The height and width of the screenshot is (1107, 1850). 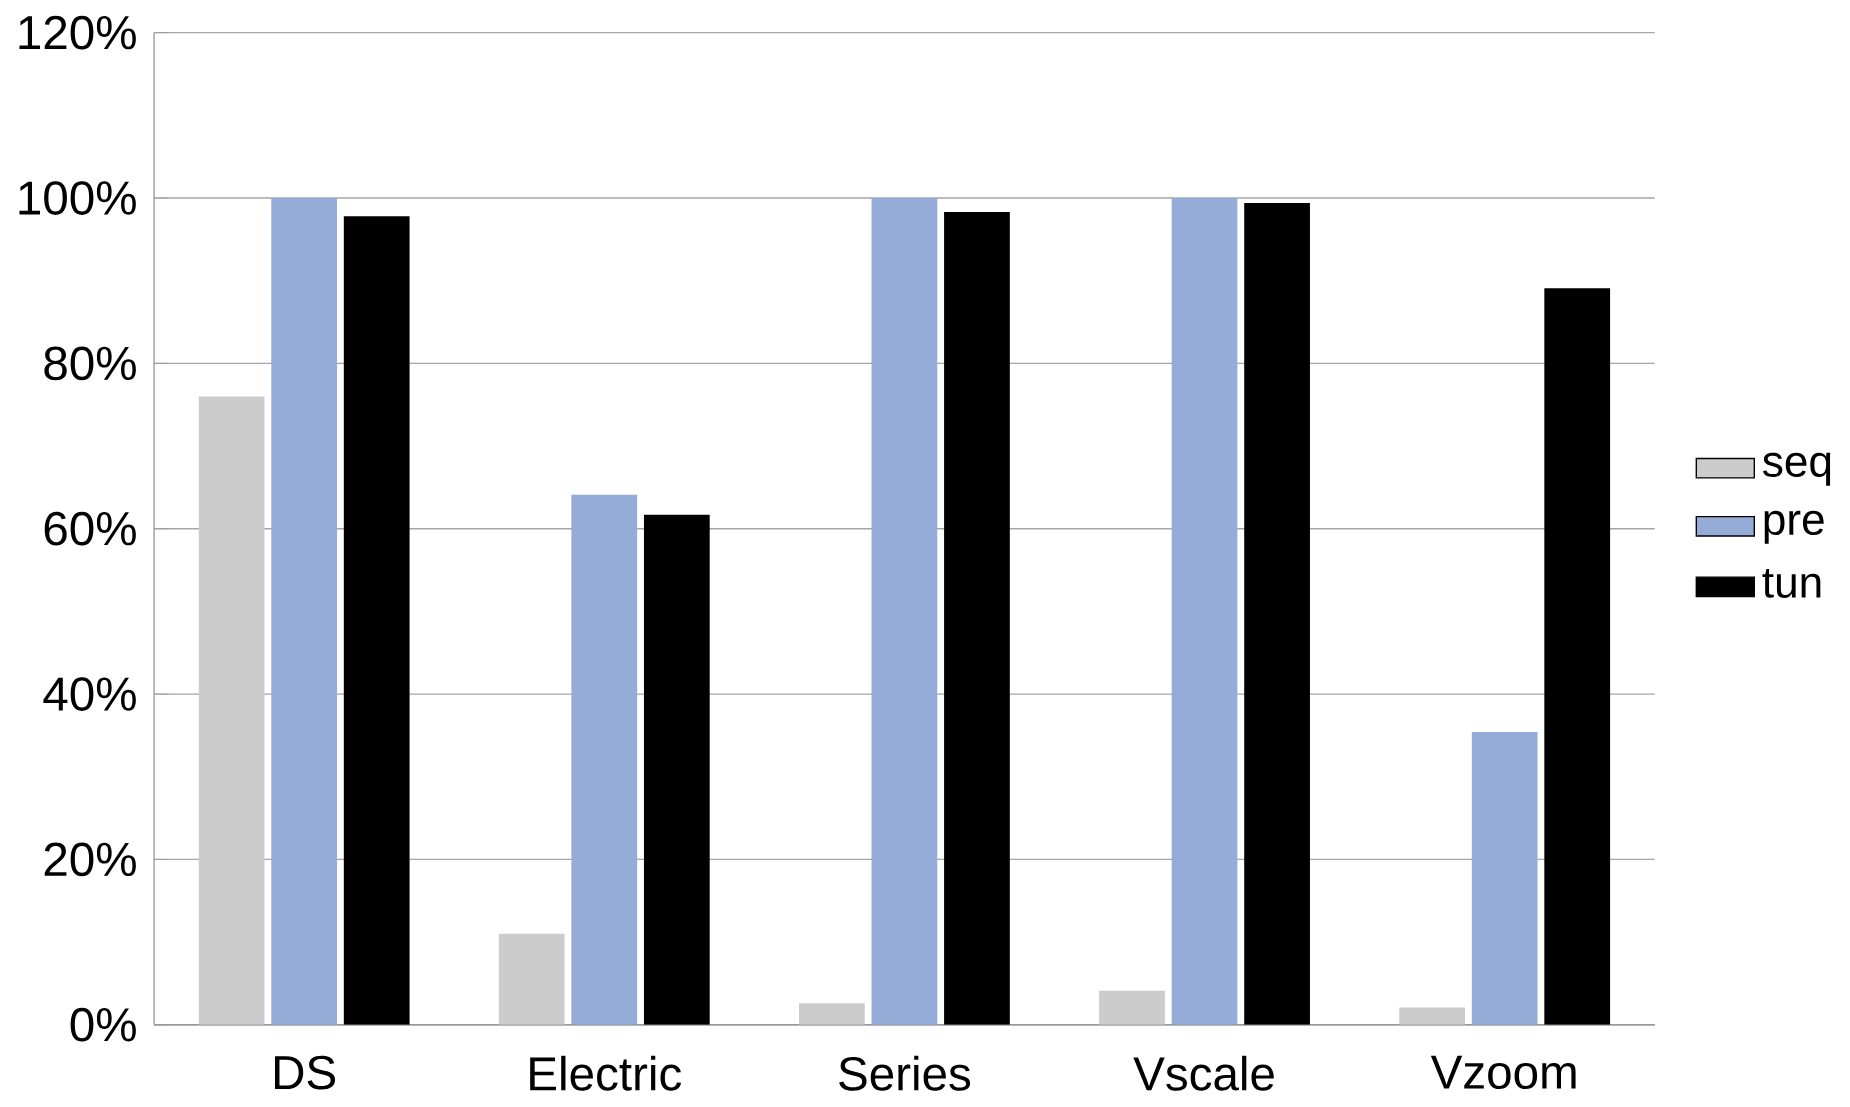 I want to click on y-tick-label: 100%, so click(x=77, y=198).